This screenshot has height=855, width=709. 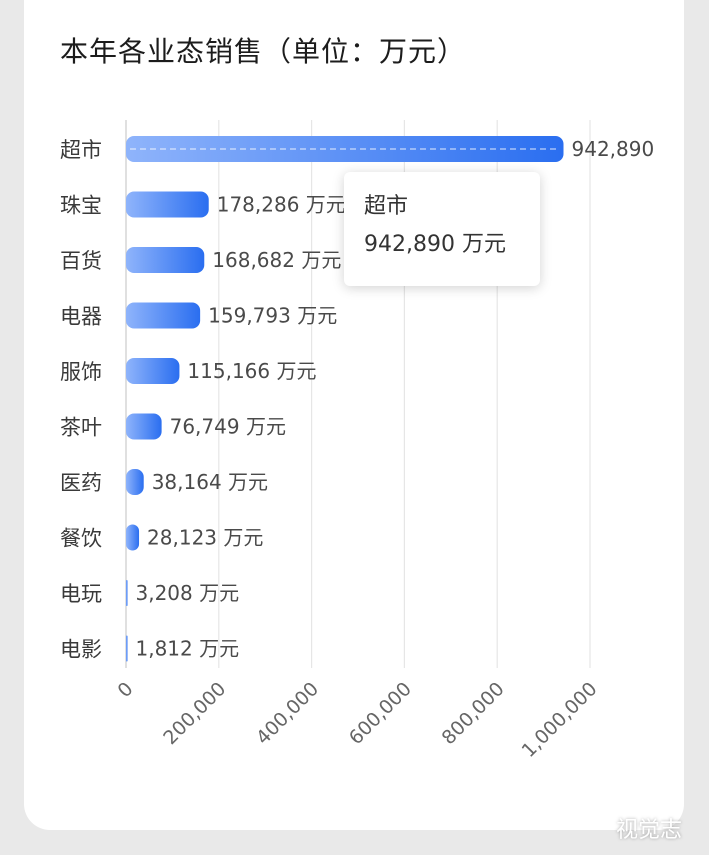 I want to click on category-label: 医药, so click(x=81, y=483).